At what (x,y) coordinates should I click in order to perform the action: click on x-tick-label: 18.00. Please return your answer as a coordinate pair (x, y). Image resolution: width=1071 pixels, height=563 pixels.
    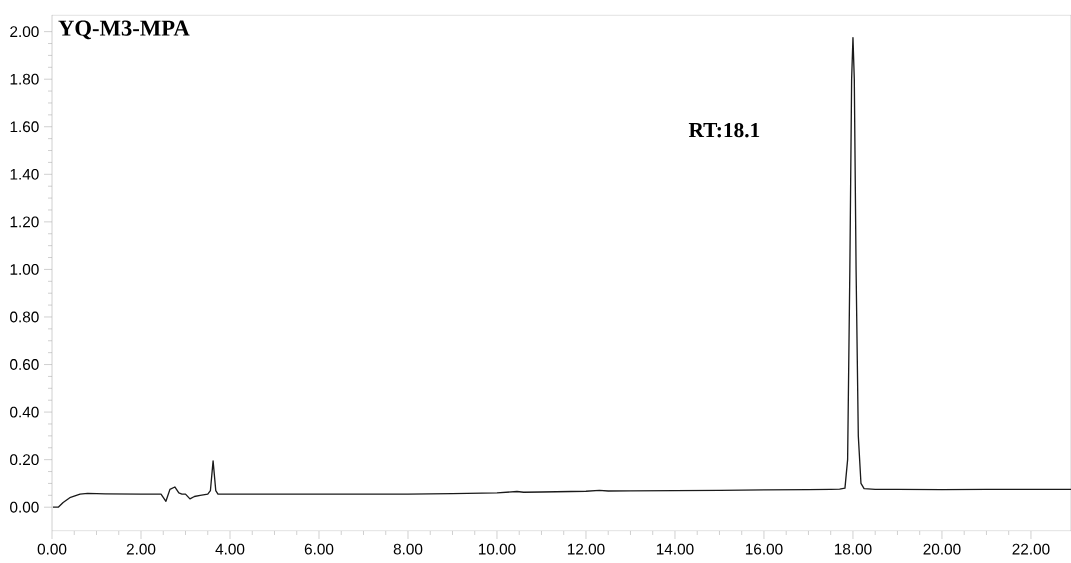
    Looking at the image, I should click on (853, 549).